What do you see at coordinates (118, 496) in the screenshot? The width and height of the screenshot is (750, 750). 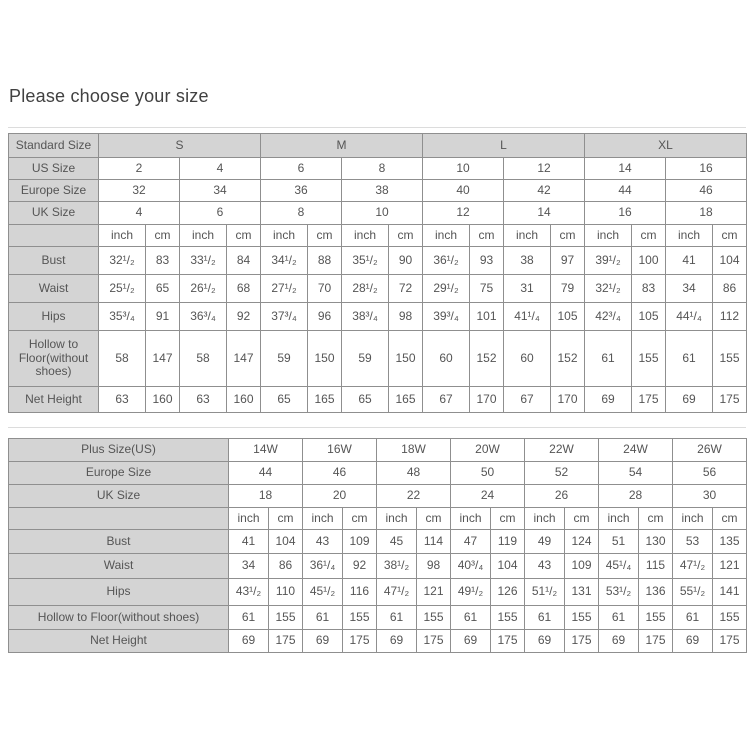 I see `row-label-cell: UK Size` at bounding box center [118, 496].